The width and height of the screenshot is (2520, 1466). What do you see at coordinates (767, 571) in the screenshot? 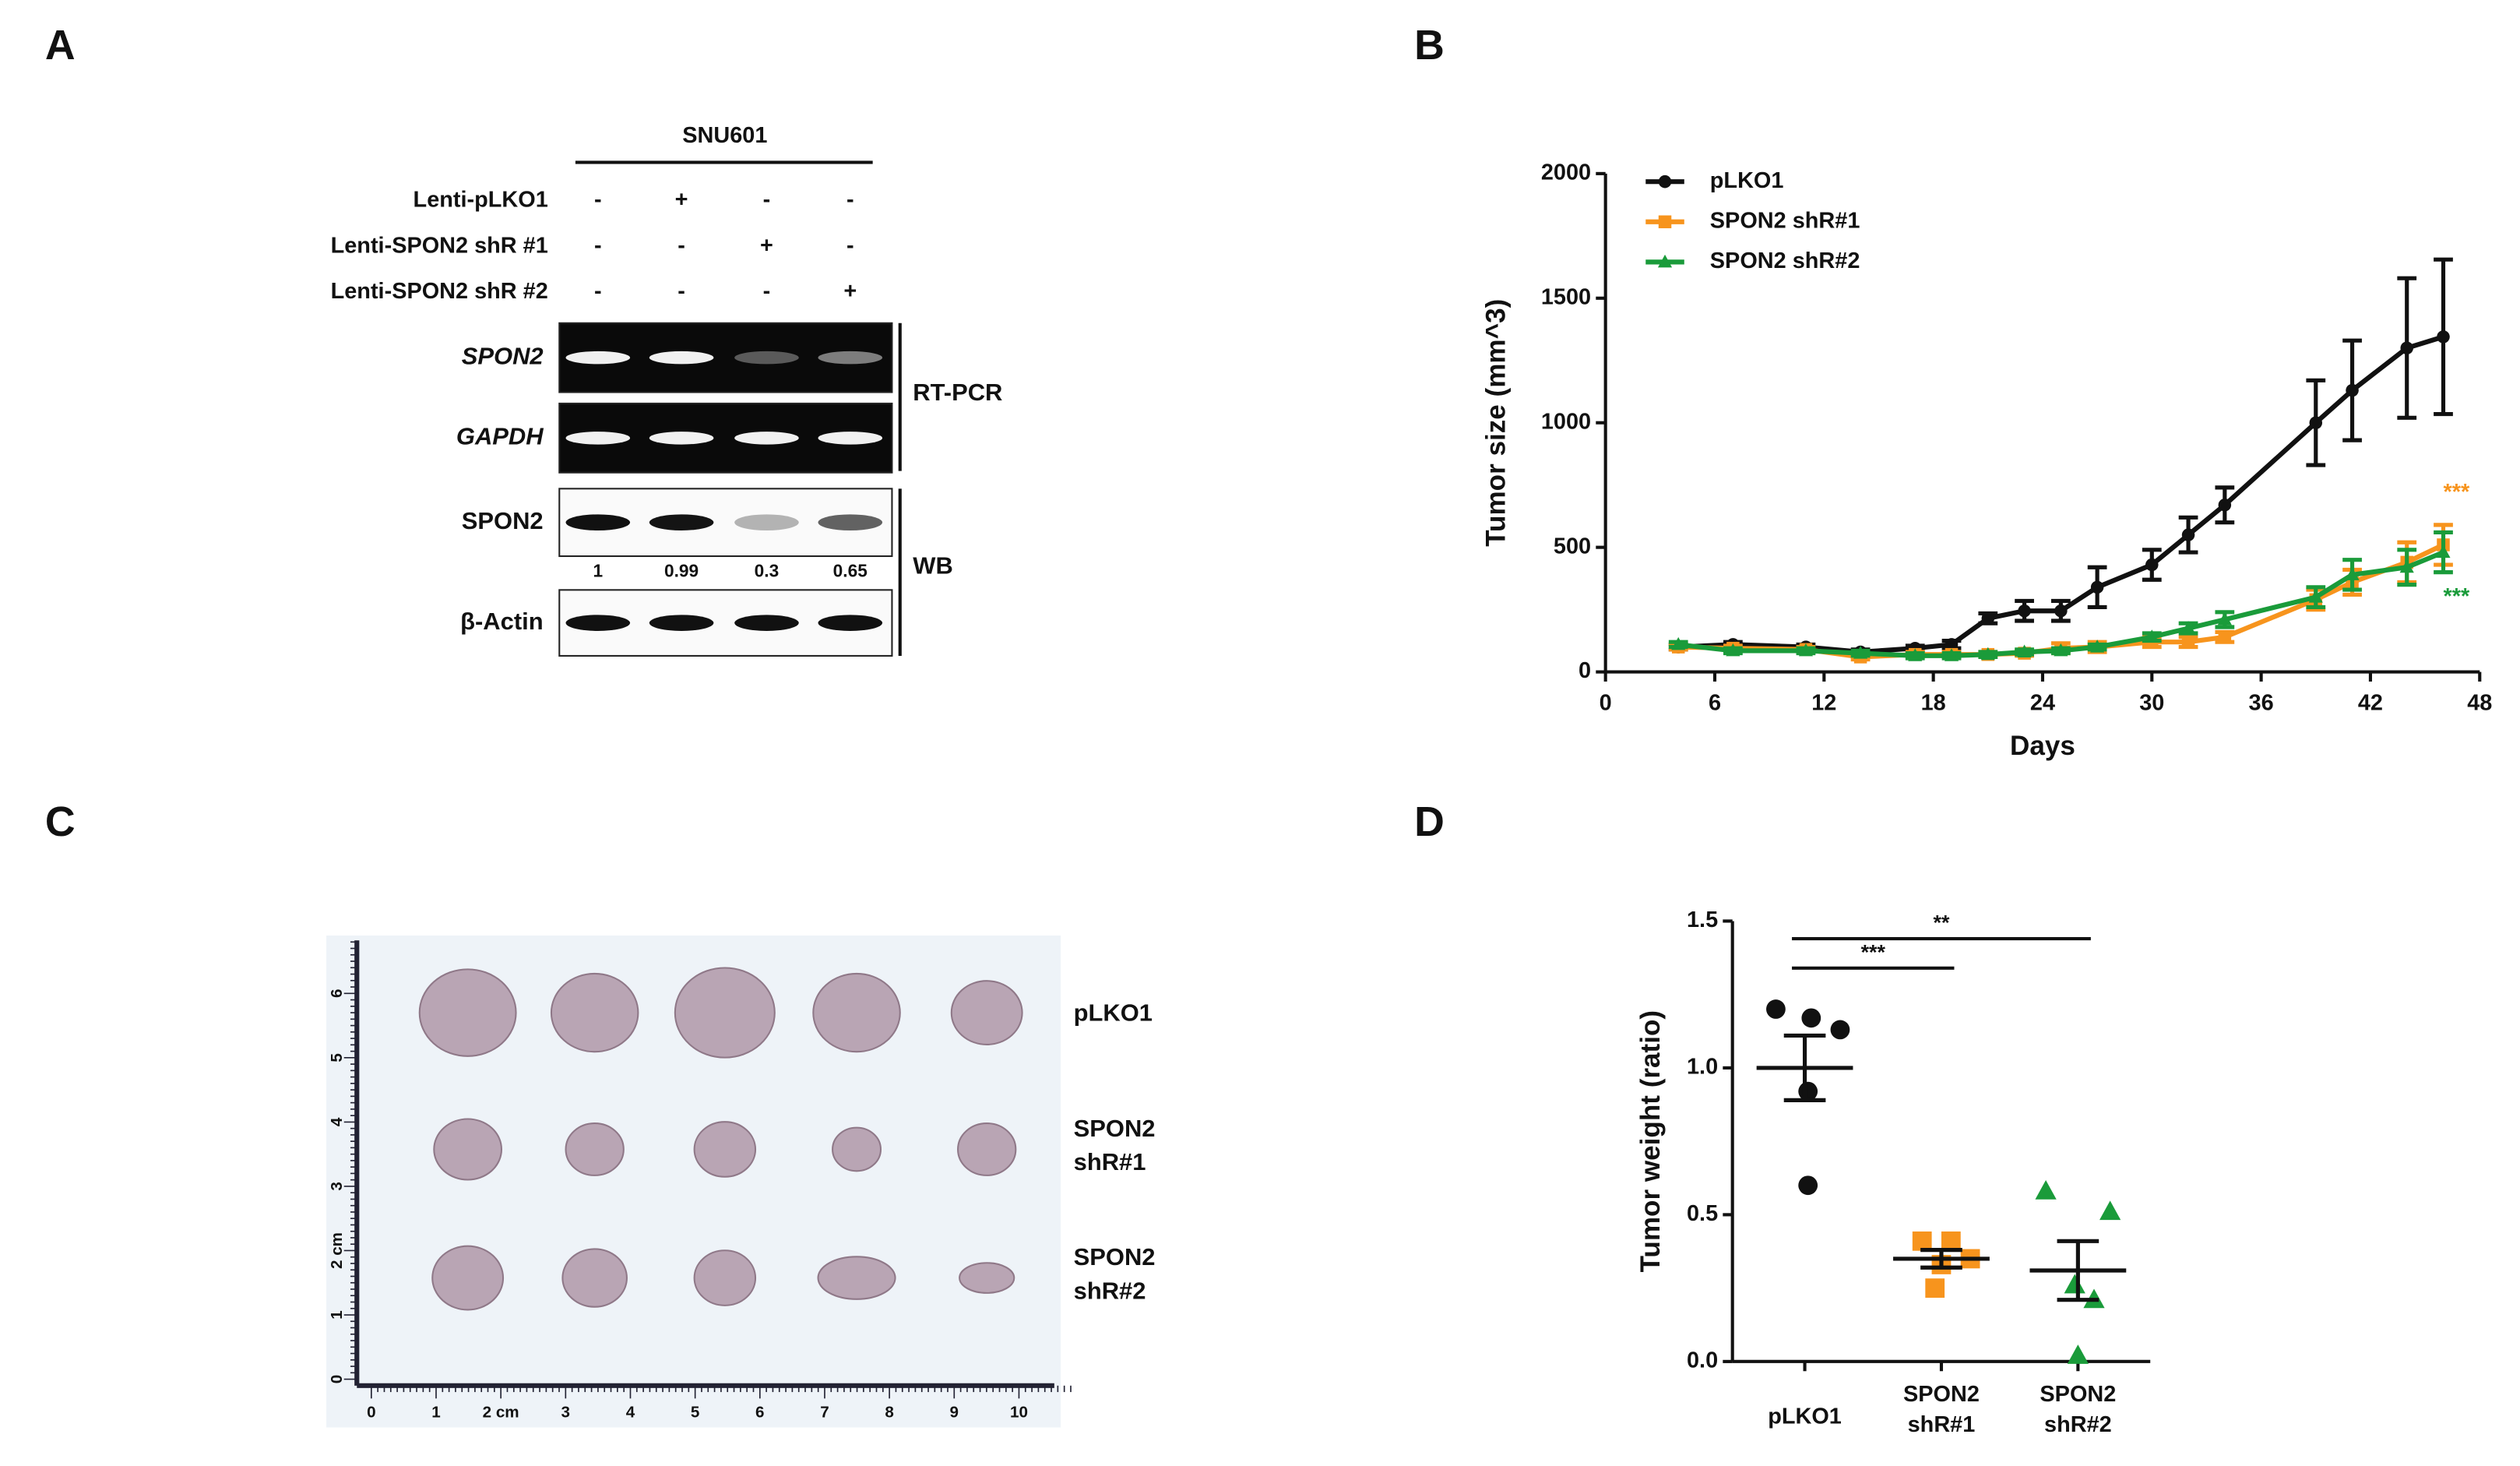
I see `quantification: 0.3` at bounding box center [767, 571].